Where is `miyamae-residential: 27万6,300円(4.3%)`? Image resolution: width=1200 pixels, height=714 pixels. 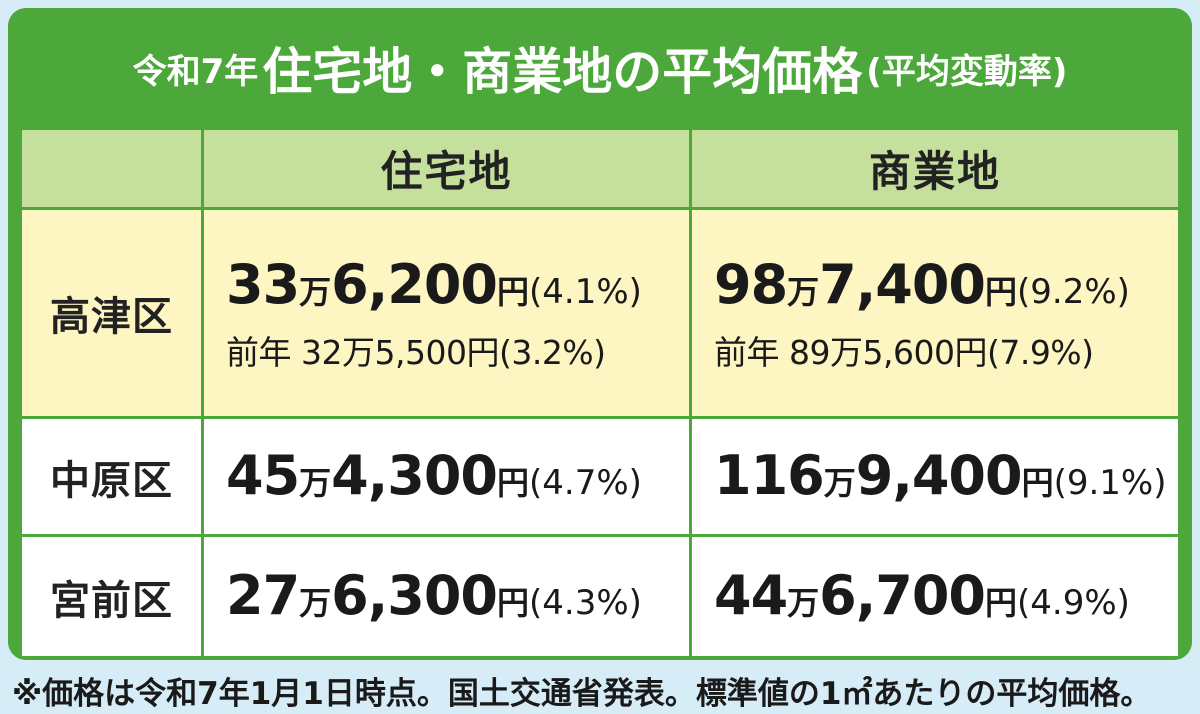 miyamae-residential: 27万6,300円(4.3%) is located at coordinates (448, 596).